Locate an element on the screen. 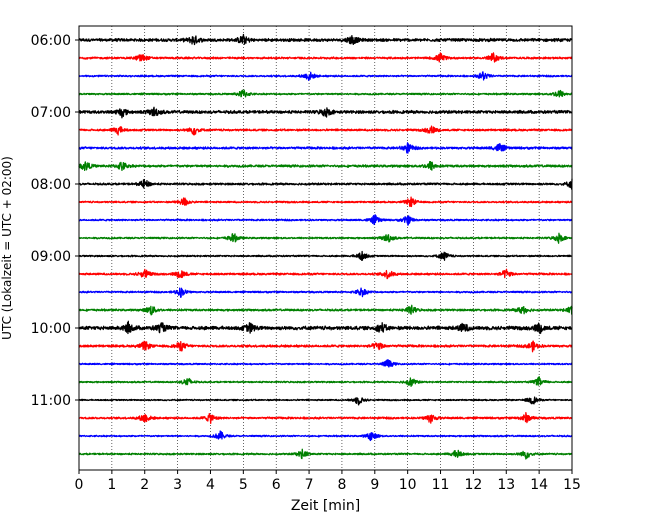 The height and width of the screenshot is (520, 650). y-tick-label: 07:00 is located at coordinates (51, 113).